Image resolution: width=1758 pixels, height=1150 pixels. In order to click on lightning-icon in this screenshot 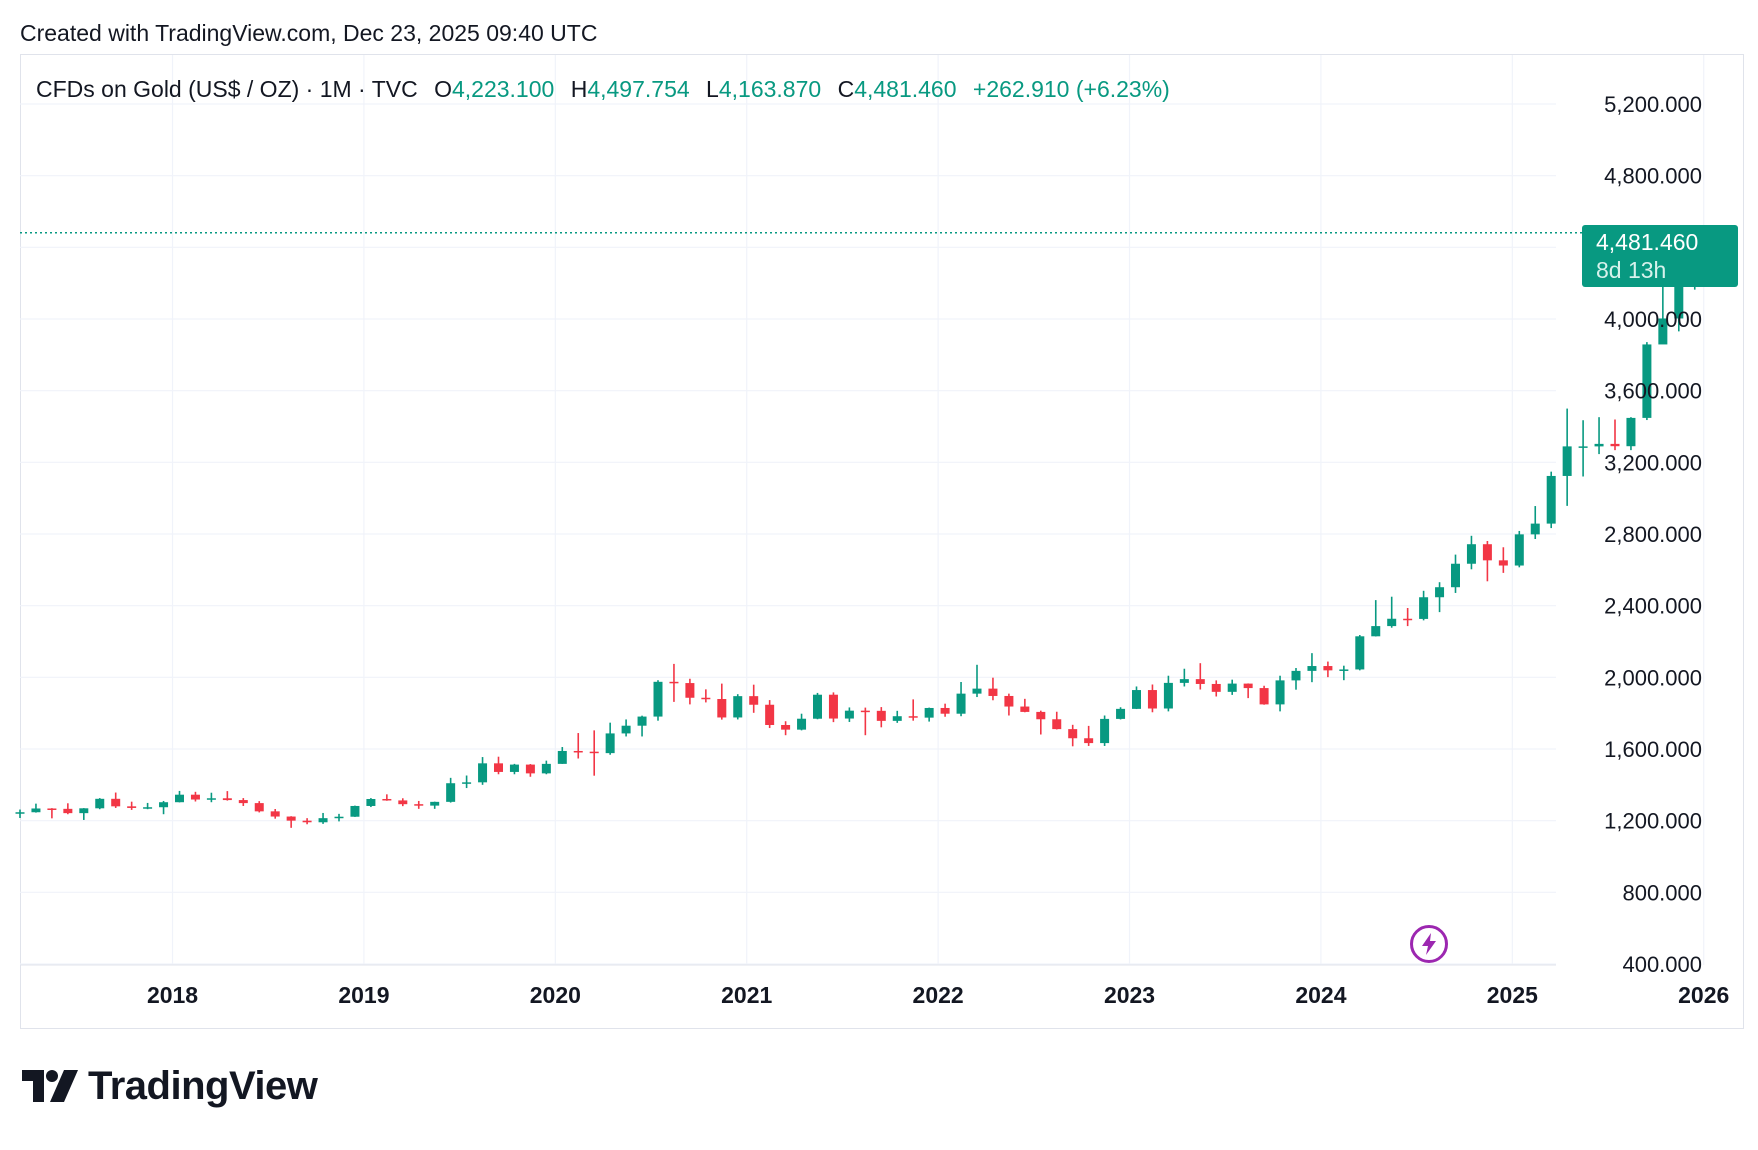, I will do `click(1429, 944)`.